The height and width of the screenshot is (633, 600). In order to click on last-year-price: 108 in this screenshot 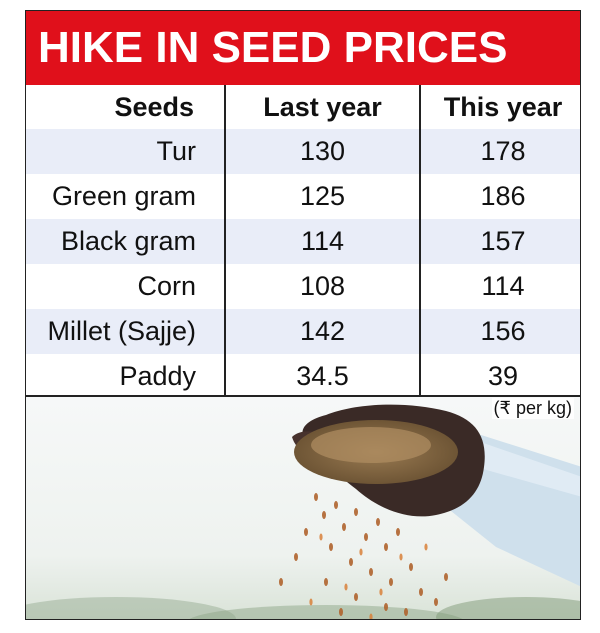, I will do `click(322, 286)`.